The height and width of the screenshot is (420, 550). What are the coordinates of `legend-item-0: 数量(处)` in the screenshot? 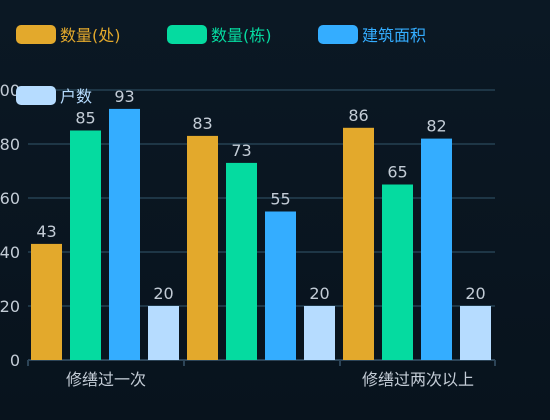 It's located at (68, 35).